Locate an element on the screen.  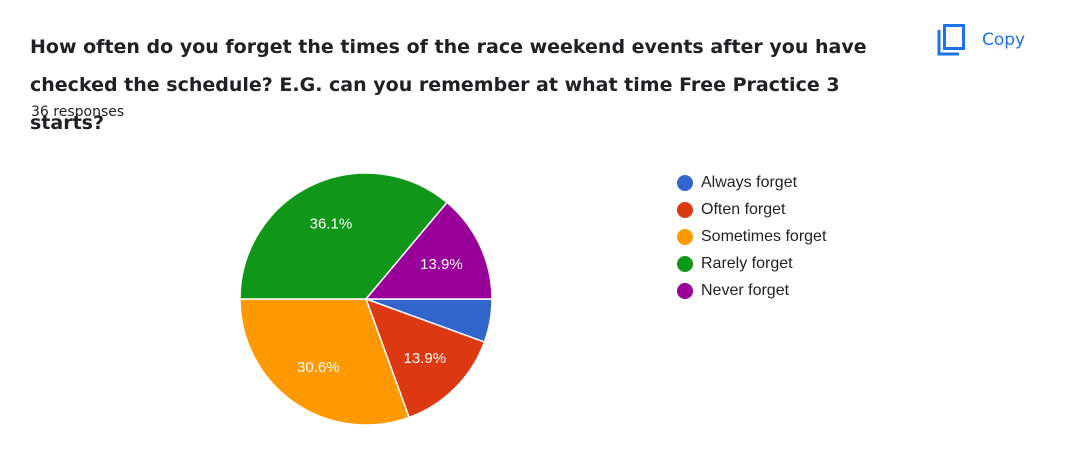
legend-label: Always forget is located at coordinates (749, 183).